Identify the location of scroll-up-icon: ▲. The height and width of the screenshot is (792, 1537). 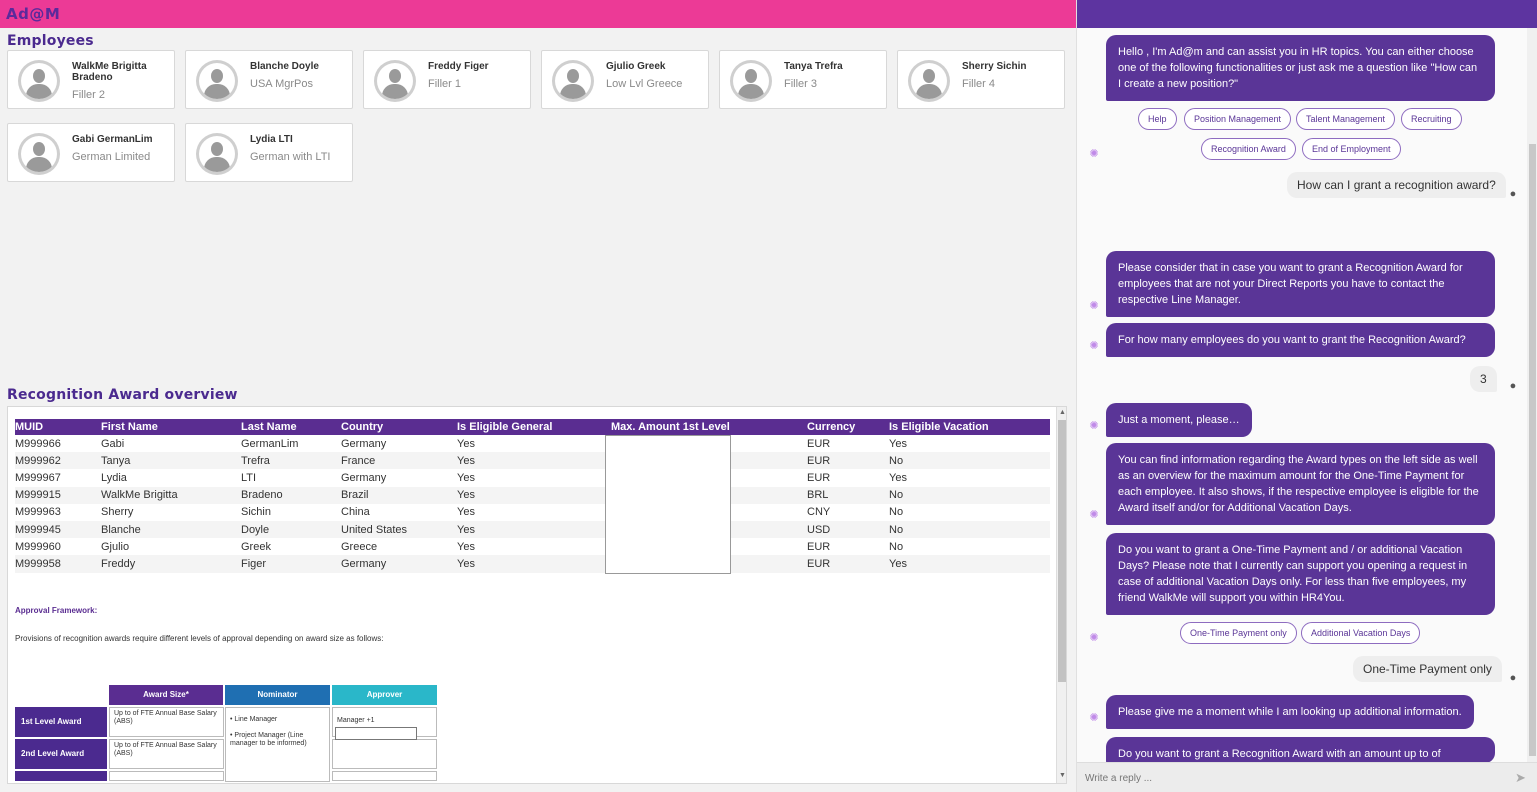
(1062, 412).